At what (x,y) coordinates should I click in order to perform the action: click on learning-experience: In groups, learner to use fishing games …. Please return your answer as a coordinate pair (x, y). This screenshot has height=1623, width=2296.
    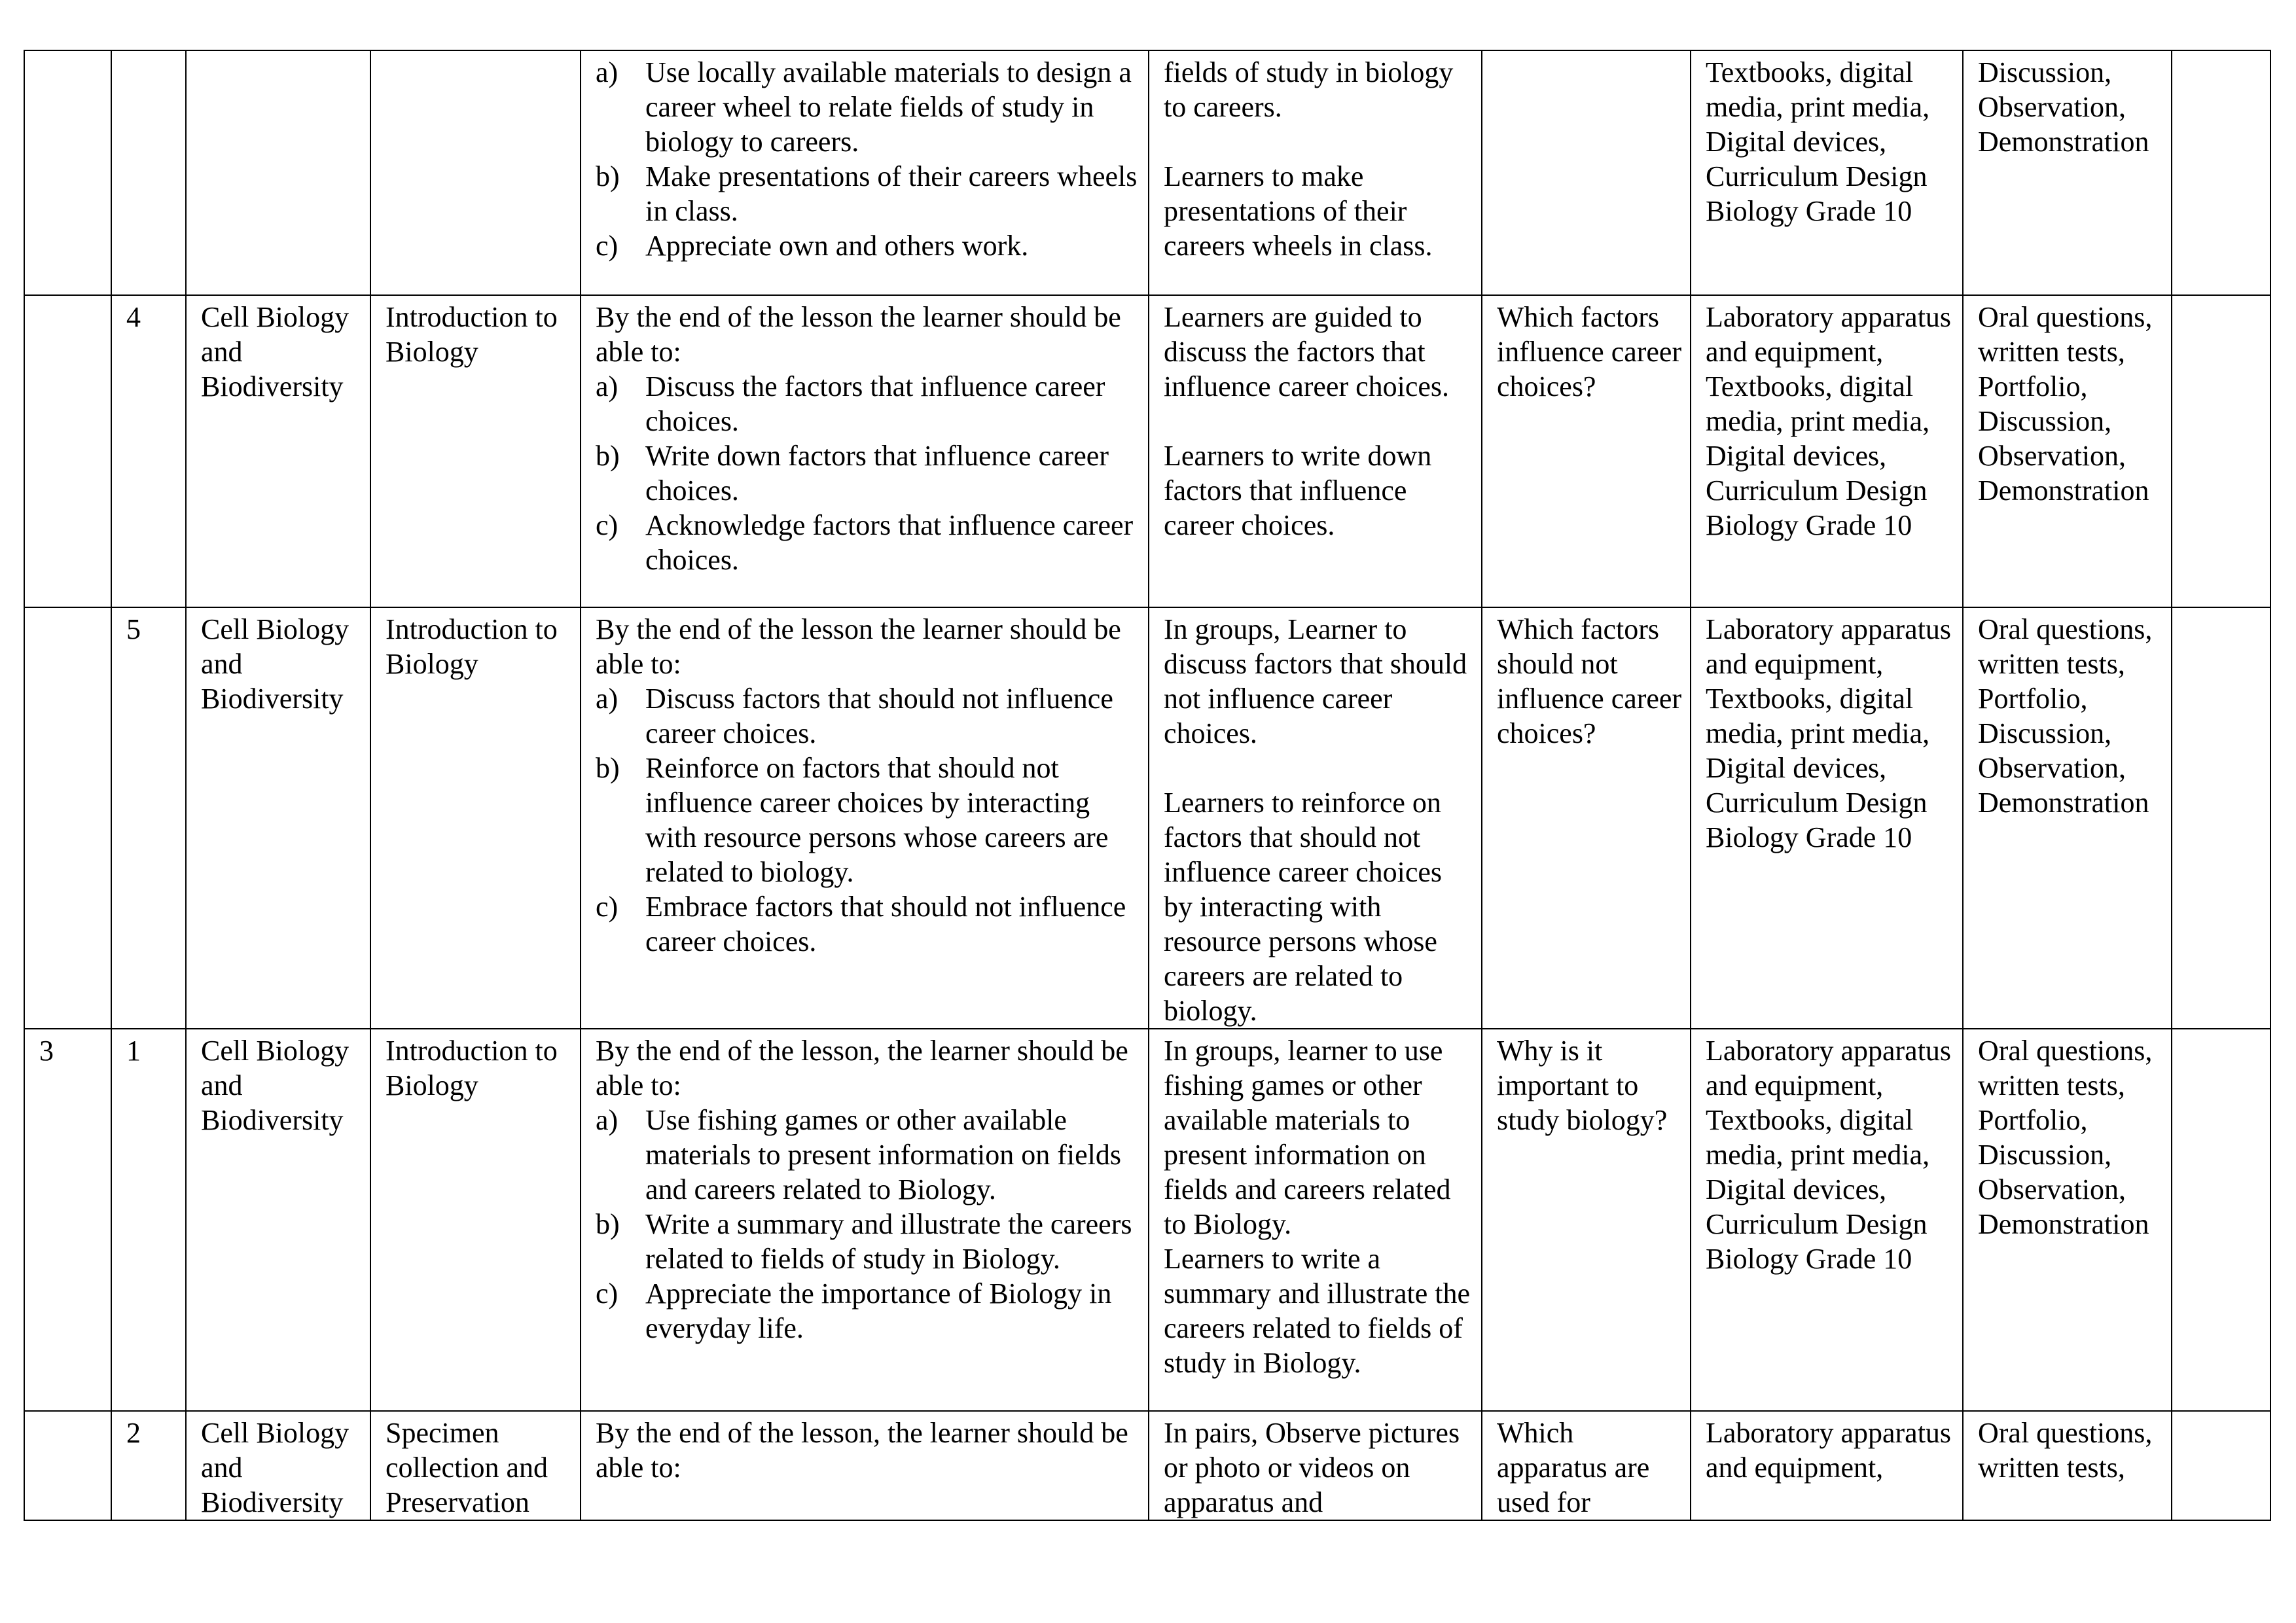
    Looking at the image, I should click on (1317, 1207).